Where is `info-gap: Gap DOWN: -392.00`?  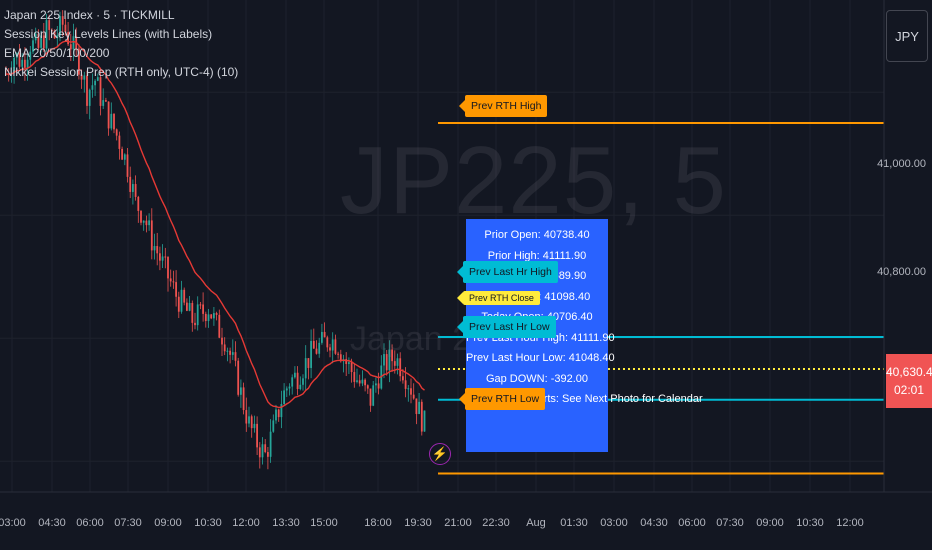
info-gap: Gap DOWN: -392.00 is located at coordinates (537, 378).